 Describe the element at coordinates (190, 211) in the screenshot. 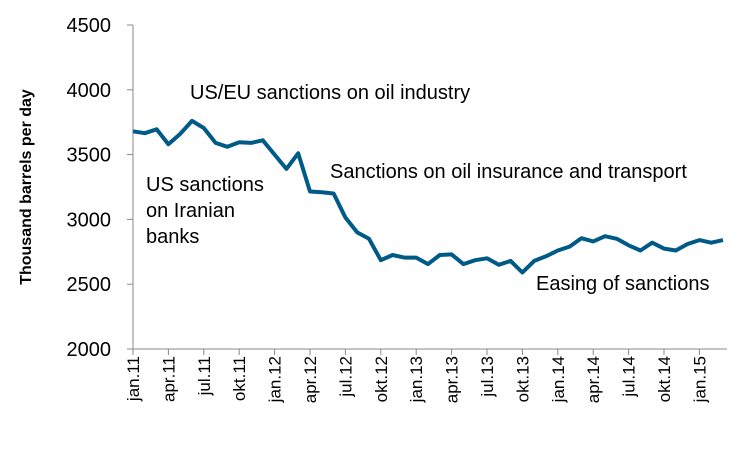

I see `annotation-us-bank-sanctions-2: on Iranian` at that location.